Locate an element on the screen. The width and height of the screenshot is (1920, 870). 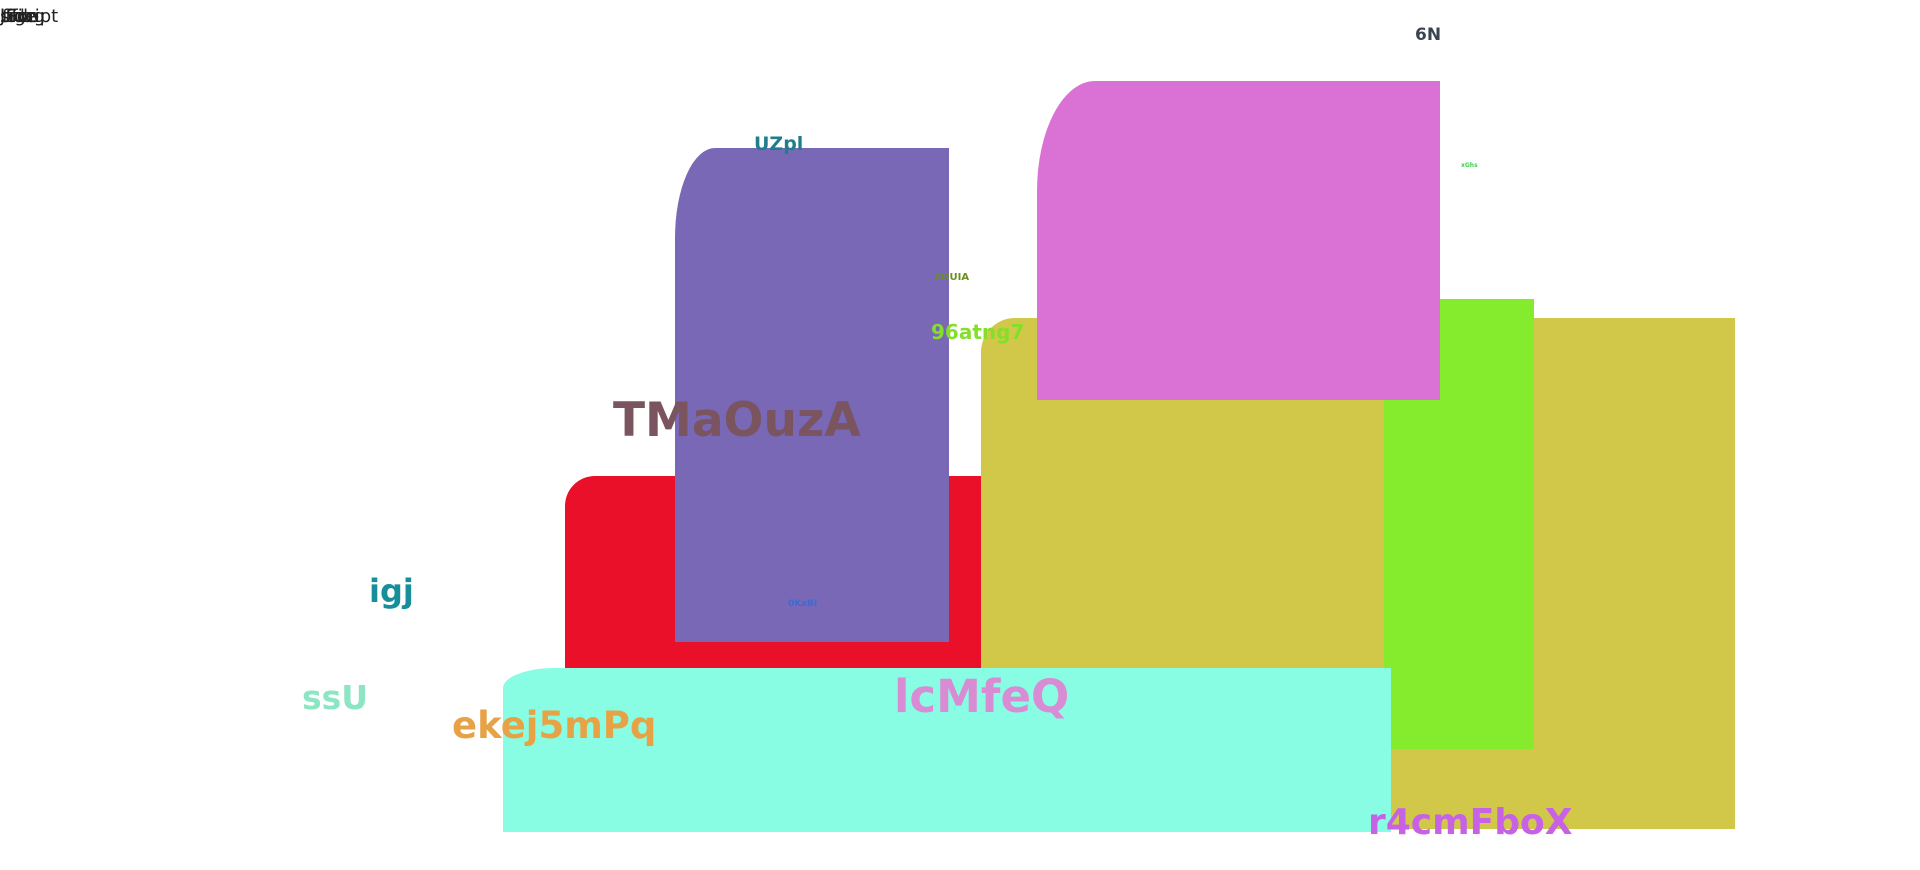
label-tmaouza: TMaOuzA is located at coordinates (737, 420).